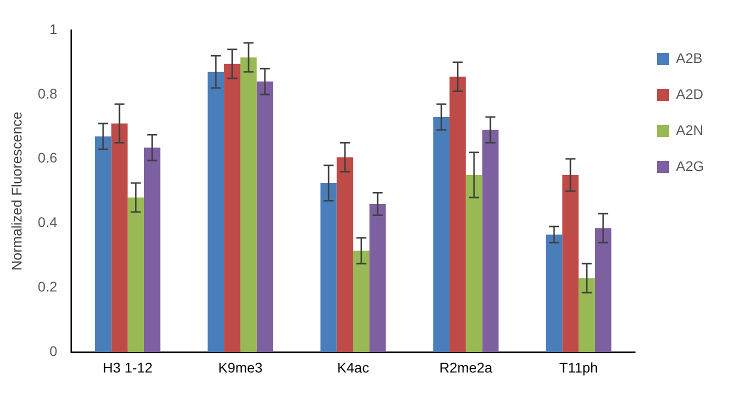 This screenshot has height=400, width=734. Describe the element at coordinates (48, 286) in the screenshot. I see `y-tick-label: 0.2` at that location.